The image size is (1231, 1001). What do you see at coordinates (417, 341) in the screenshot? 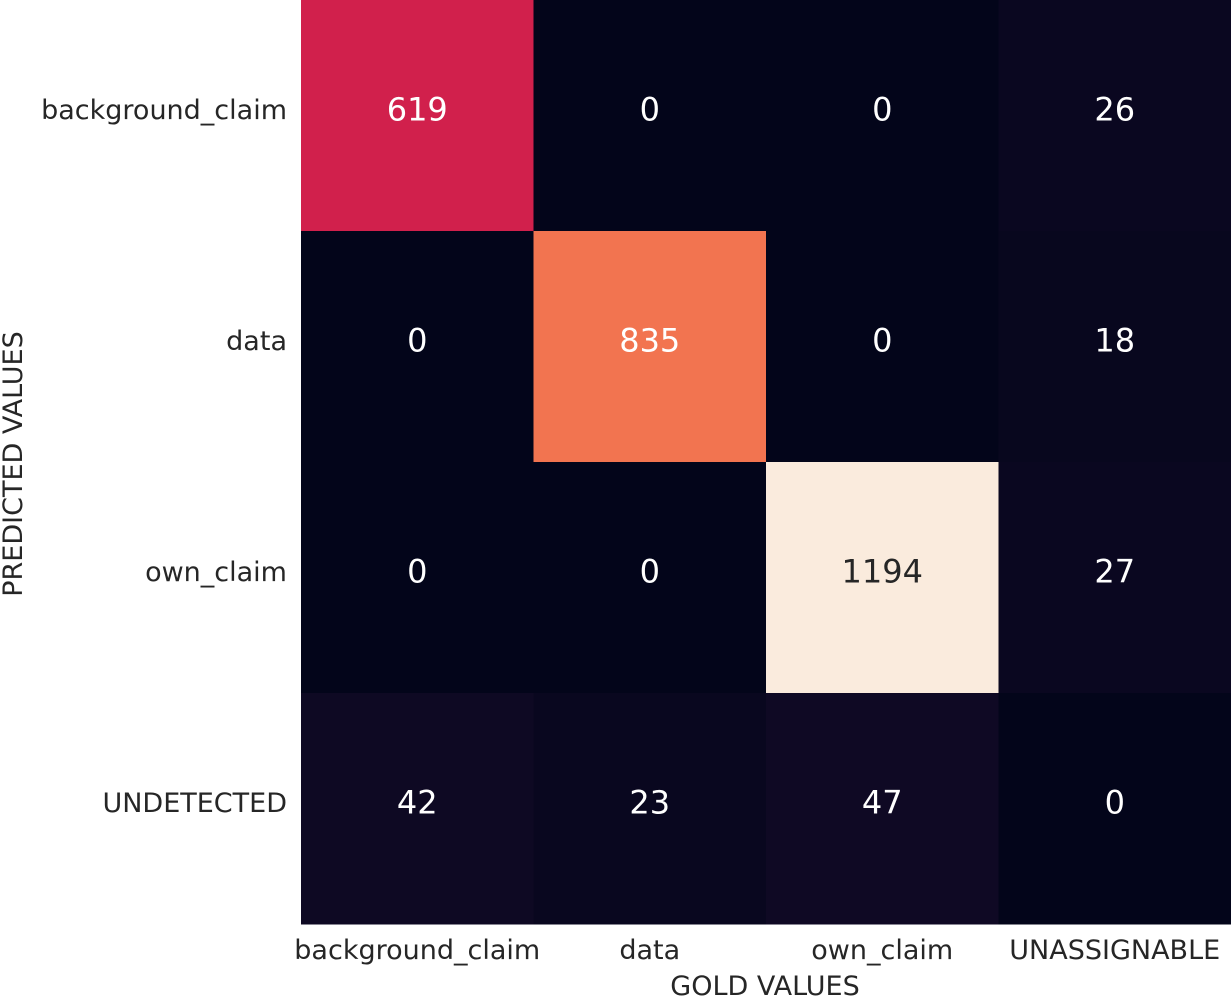
I see `cell-value-1-0: 0` at bounding box center [417, 341].